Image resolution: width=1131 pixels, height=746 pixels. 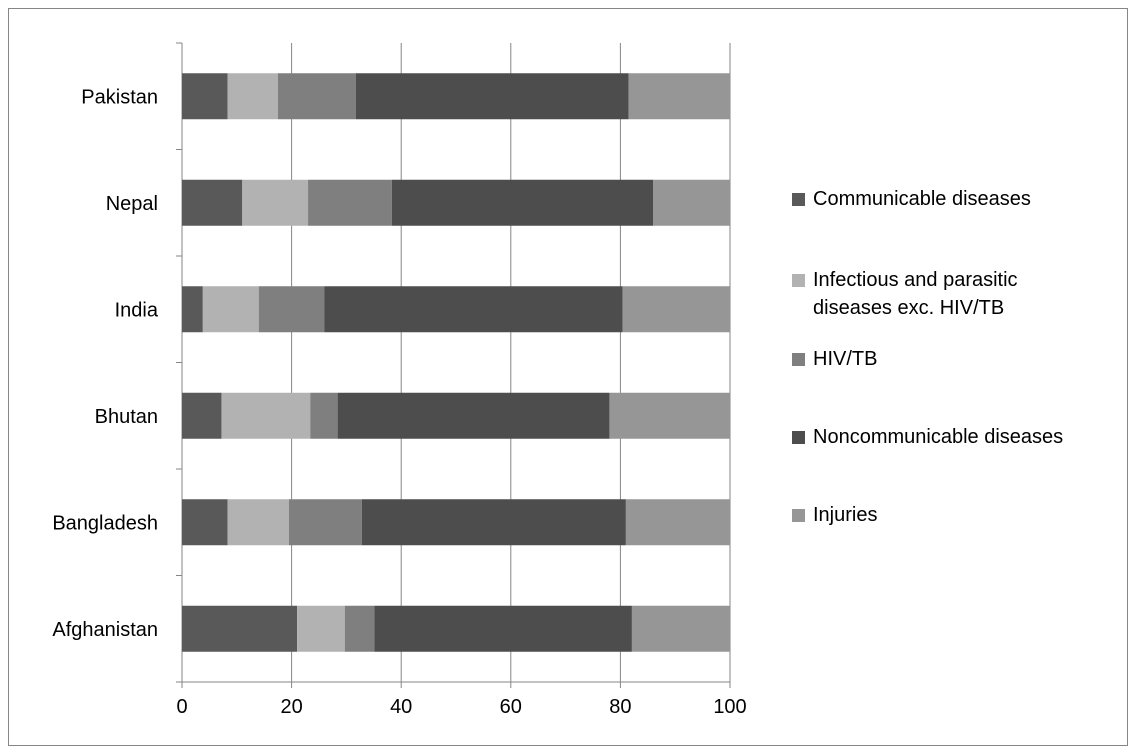 What do you see at coordinates (401, 707) in the screenshot?
I see `x-tick-label: 40` at bounding box center [401, 707].